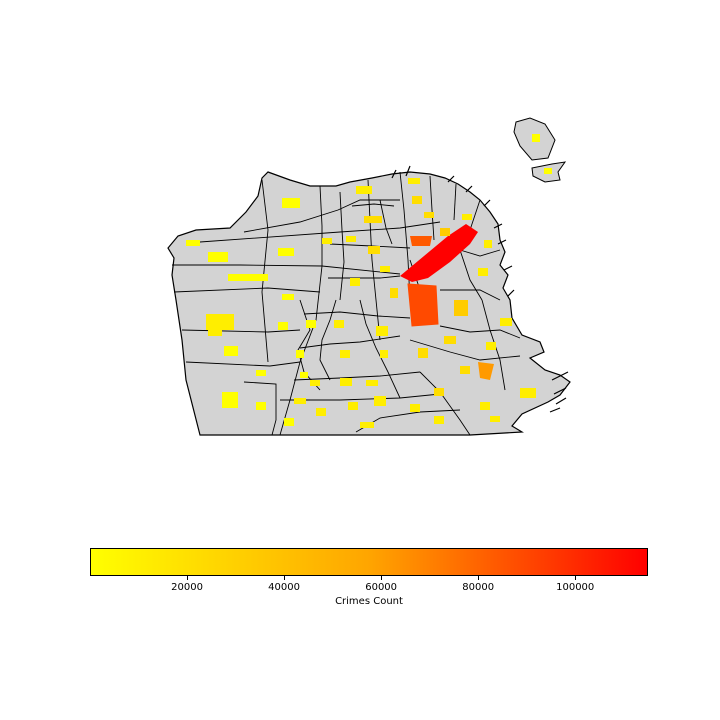 Image resolution: width=720 pixels, height=720 pixels. Describe the element at coordinates (369, 562) in the screenshot. I see `colorbar` at that location.